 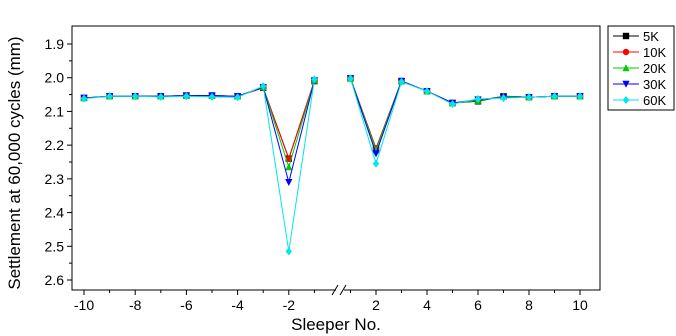 I want to click on y-tick-label: 2.5, so click(x=55, y=246).